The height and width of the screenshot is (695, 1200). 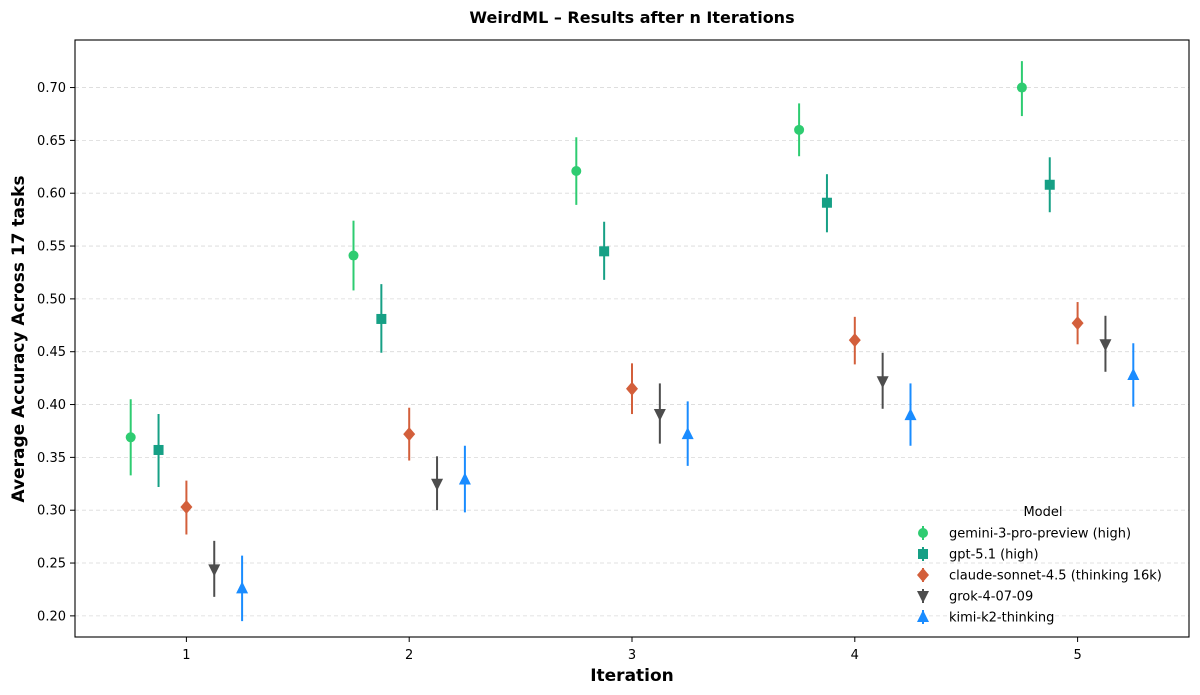 I want to click on x-tick-label: 4, so click(x=855, y=655).